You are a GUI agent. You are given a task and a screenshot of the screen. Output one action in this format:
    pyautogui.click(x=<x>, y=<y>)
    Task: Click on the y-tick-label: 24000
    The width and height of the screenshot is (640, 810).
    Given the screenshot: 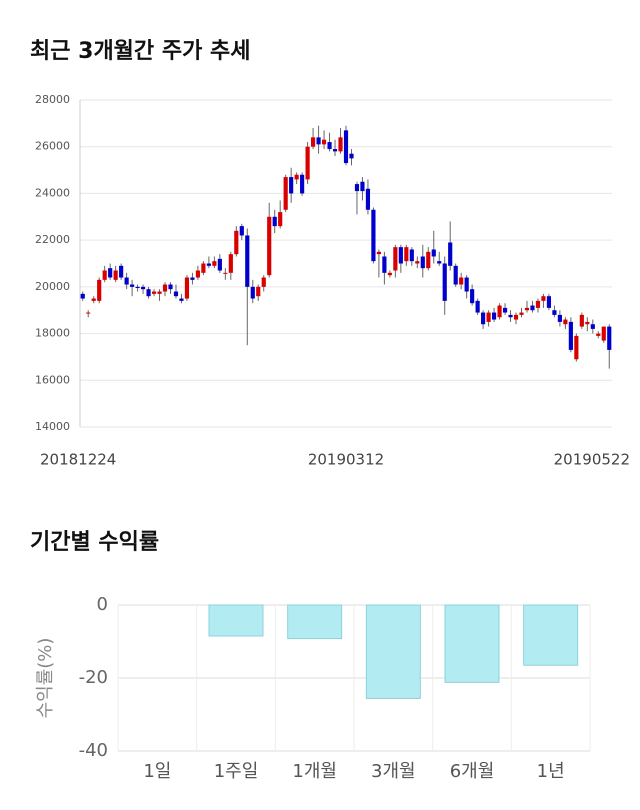 What is the action you would take?
    pyautogui.click(x=52, y=192)
    